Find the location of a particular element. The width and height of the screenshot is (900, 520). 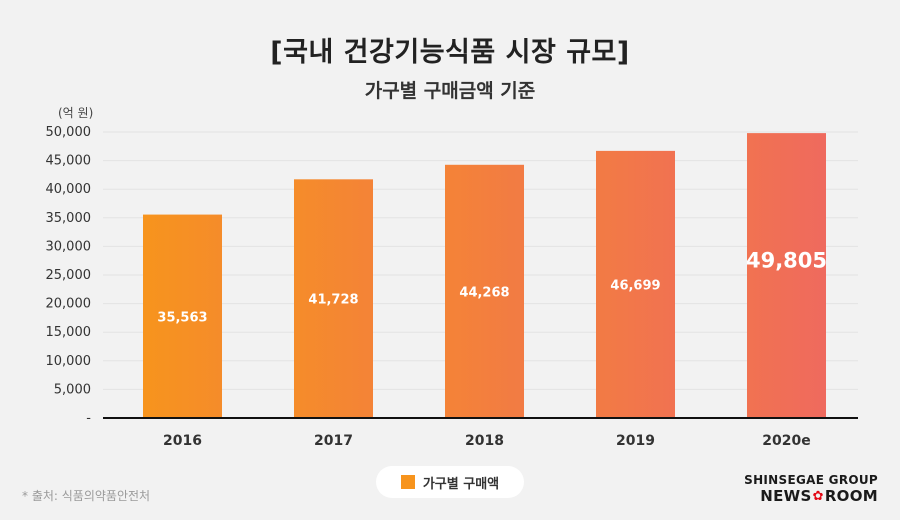

x-tick-label: 2020e is located at coordinates (786, 441).